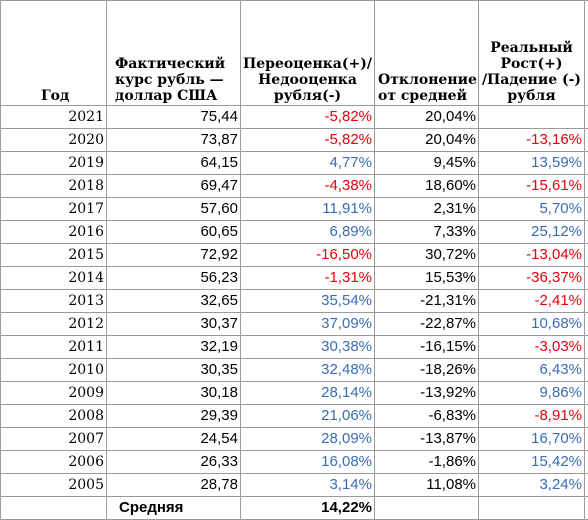  Describe the element at coordinates (532, 324) in the screenshot. I see `cell-real-growth: 10,68%` at that location.